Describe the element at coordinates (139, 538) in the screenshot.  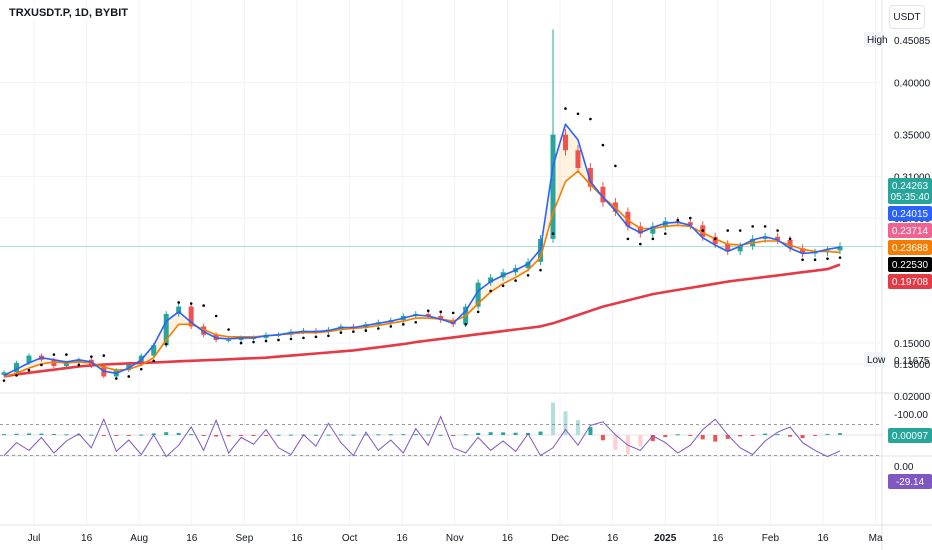
I see `x-tick-label: Aug` at that location.